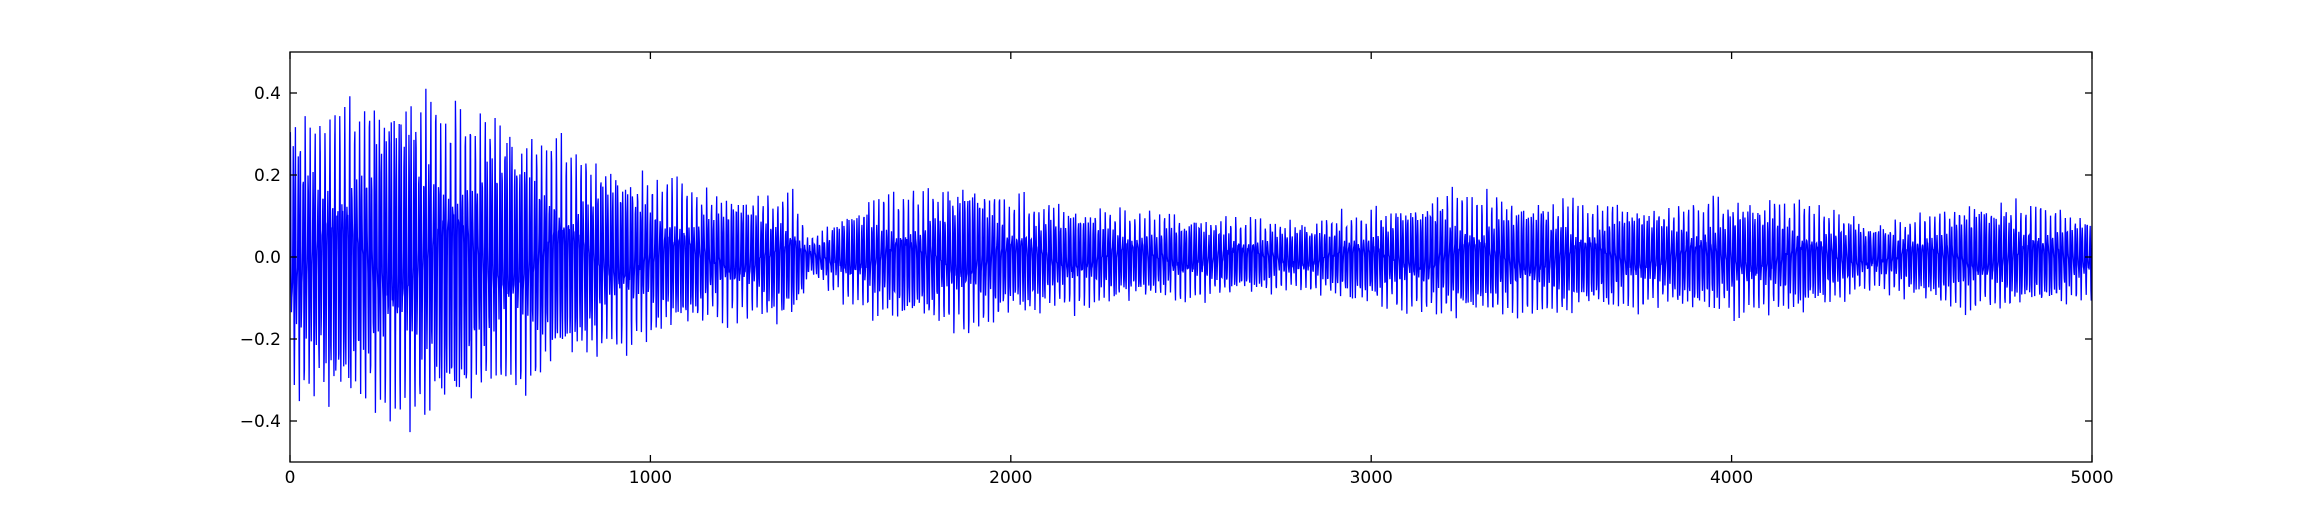 The image size is (2318, 517). I want to click on x-tick-label: 2000, so click(1010, 478).